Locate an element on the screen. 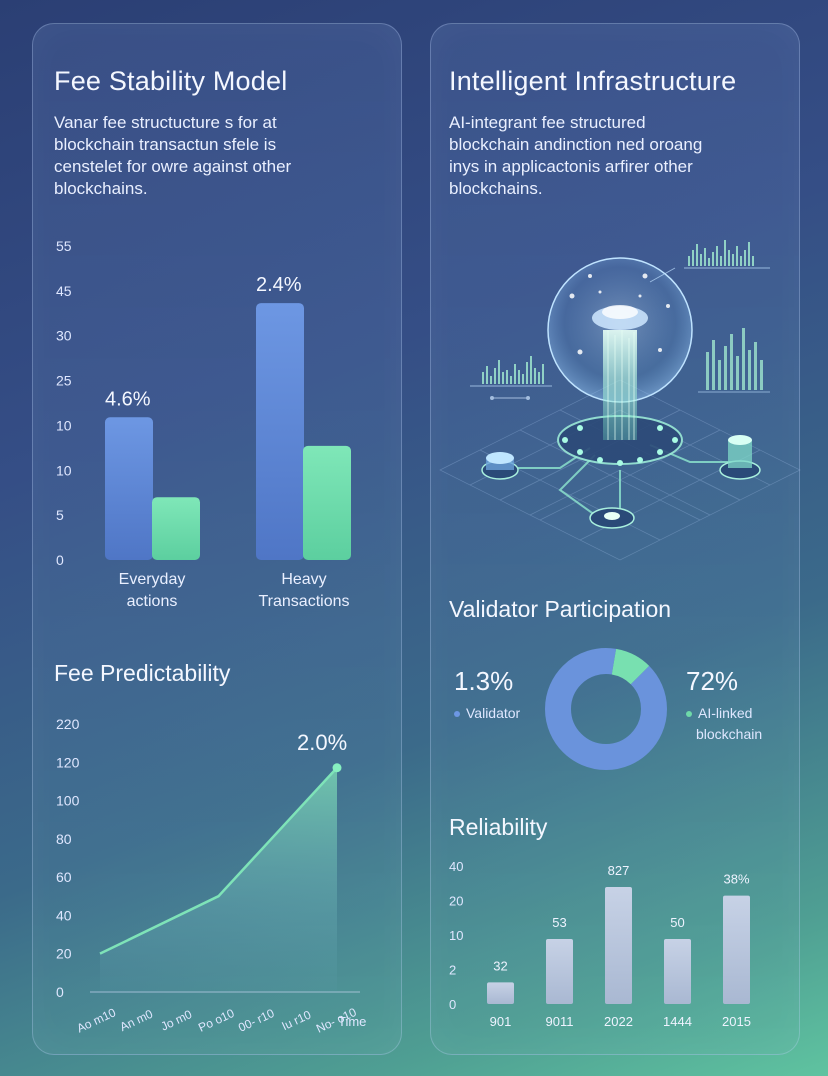  y-tick-label: 2 is located at coordinates (452, 970).